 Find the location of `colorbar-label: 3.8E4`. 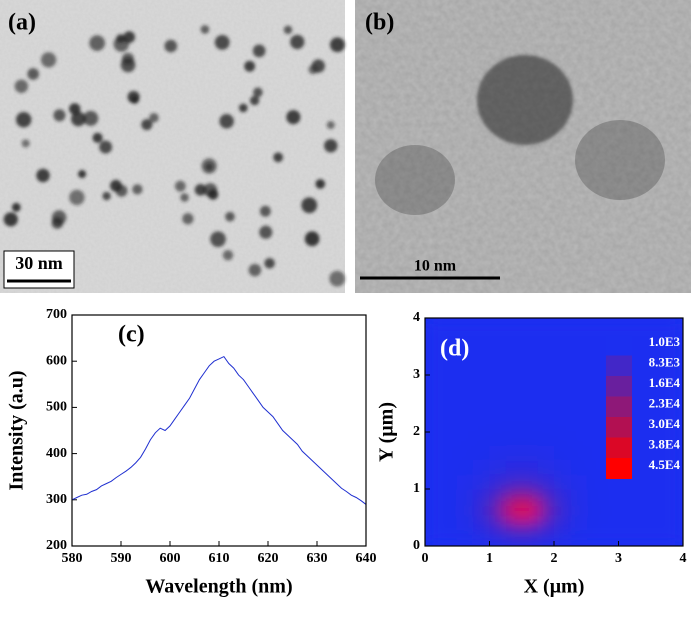

colorbar-label: 3.8E4 is located at coordinates (665, 443).